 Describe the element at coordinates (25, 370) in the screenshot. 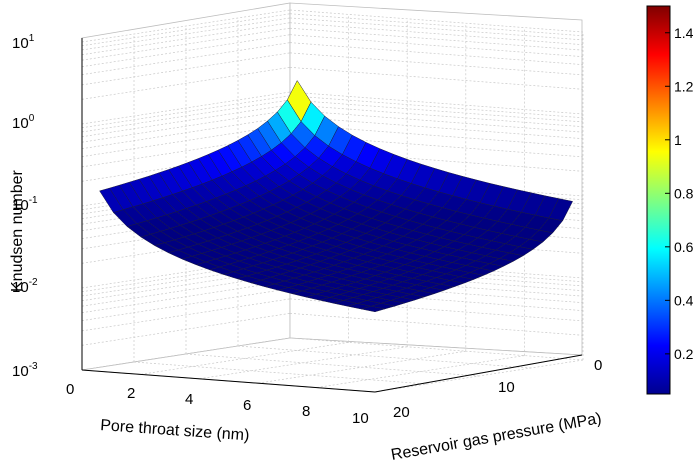

I see `z-tick-label: 10⁻³` at that location.